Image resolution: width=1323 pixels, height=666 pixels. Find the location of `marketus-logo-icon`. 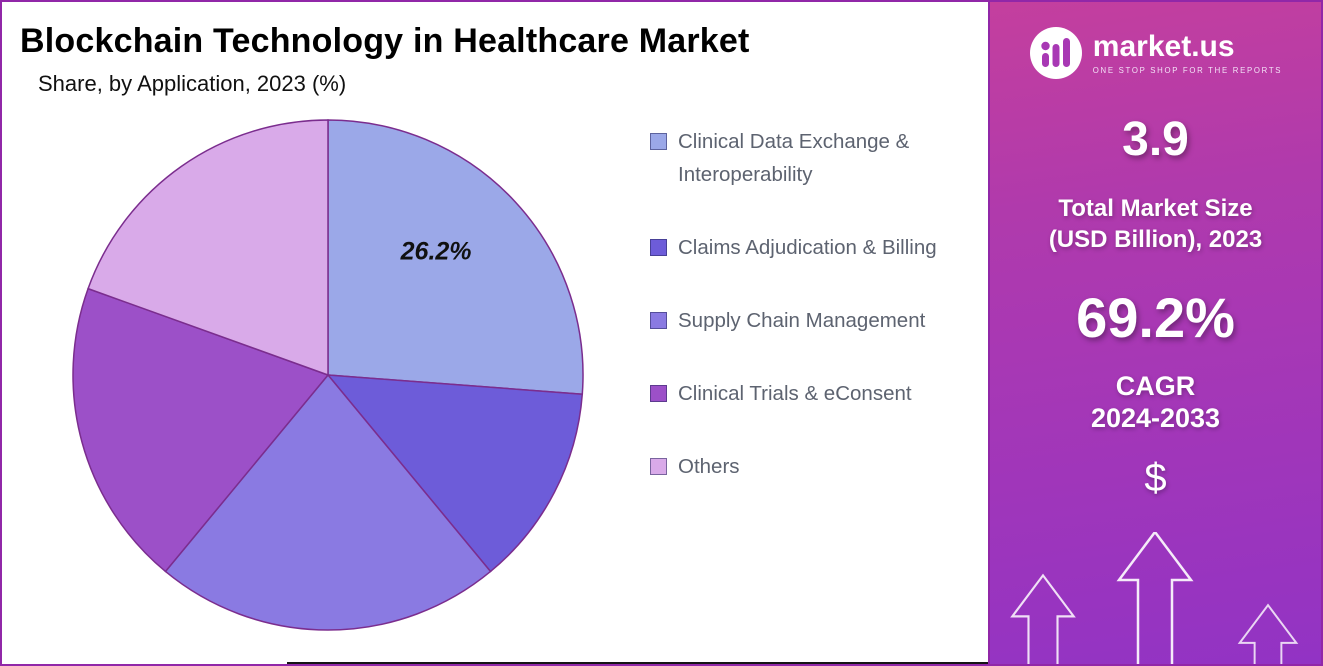

marketus-logo-icon is located at coordinates (1055, 53).